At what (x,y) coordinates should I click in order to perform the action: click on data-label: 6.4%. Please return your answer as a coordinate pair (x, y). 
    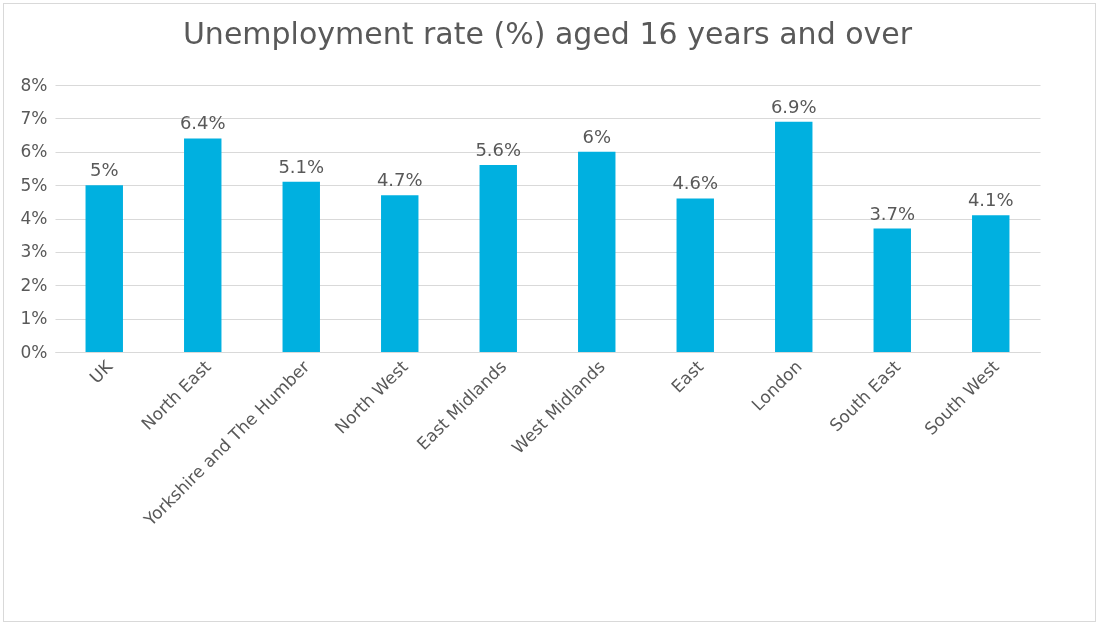
    Looking at the image, I should click on (202, 123).